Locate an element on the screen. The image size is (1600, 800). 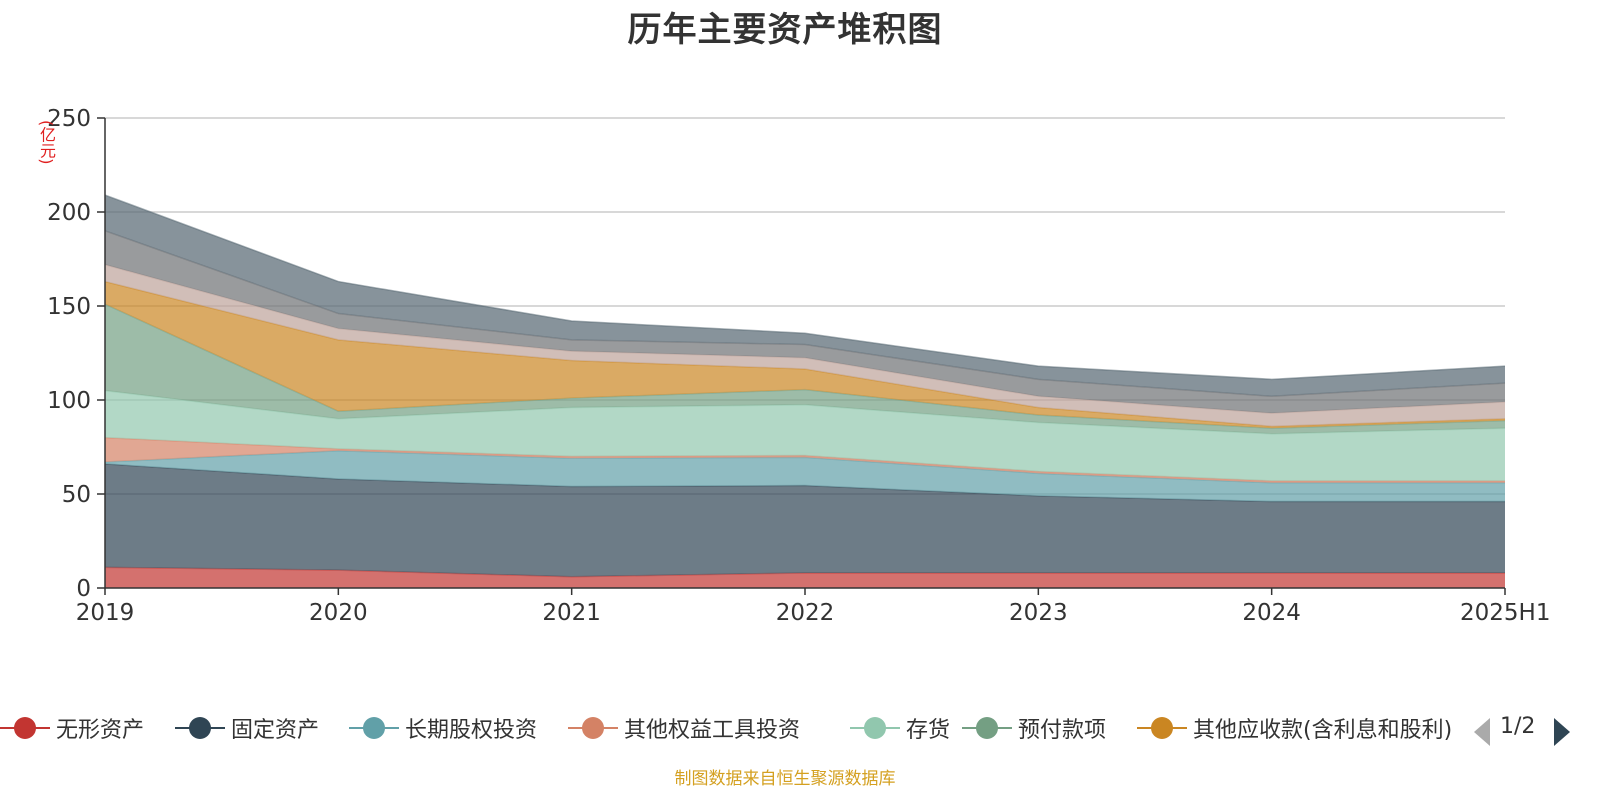
legend-item: 长期股权投资 is located at coordinates (443, 728).